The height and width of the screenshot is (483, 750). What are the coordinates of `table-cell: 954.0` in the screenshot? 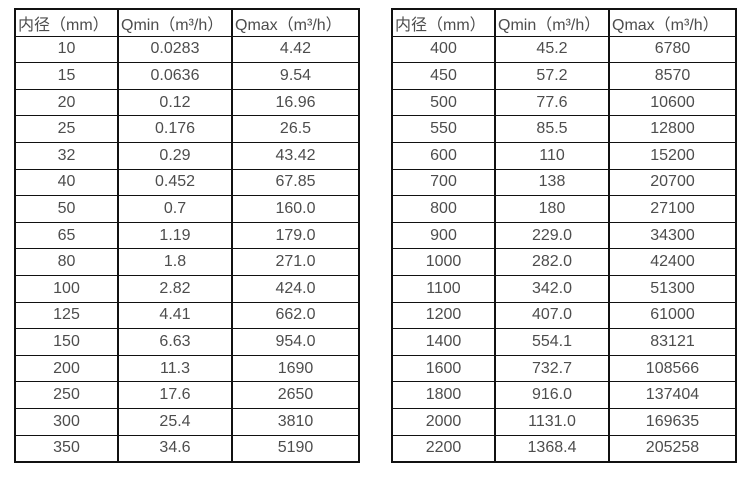 It's located at (295, 342).